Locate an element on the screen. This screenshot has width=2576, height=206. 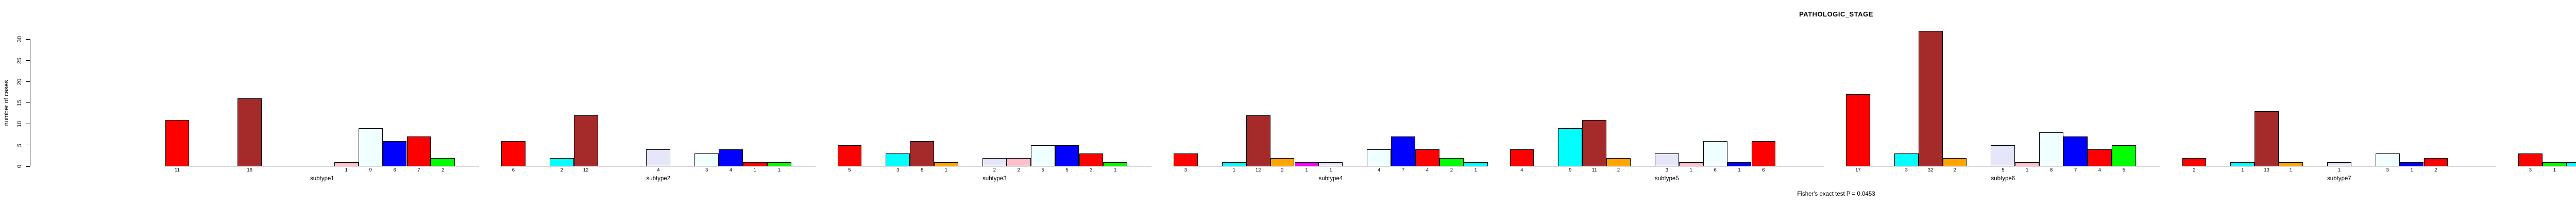
bar-count-label: 16 is located at coordinates (249, 170).